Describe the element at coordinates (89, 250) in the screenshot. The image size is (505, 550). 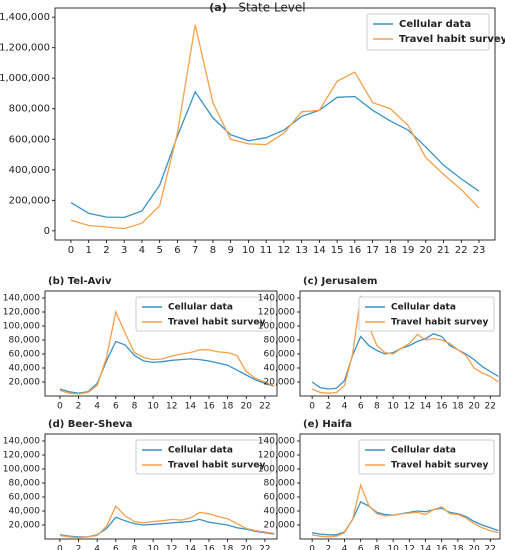
I see `x-tick-label: 1` at that location.